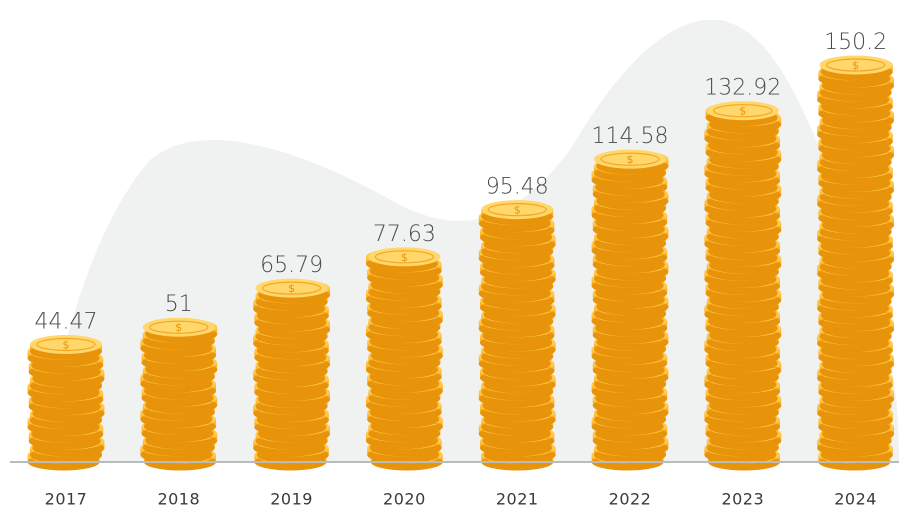 Image resolution: width=899 pixels, height=519 pixels. Describe the element at coordinates (517, 499) in the screenshot. I see `x-tick-2021: 2021` at that location.